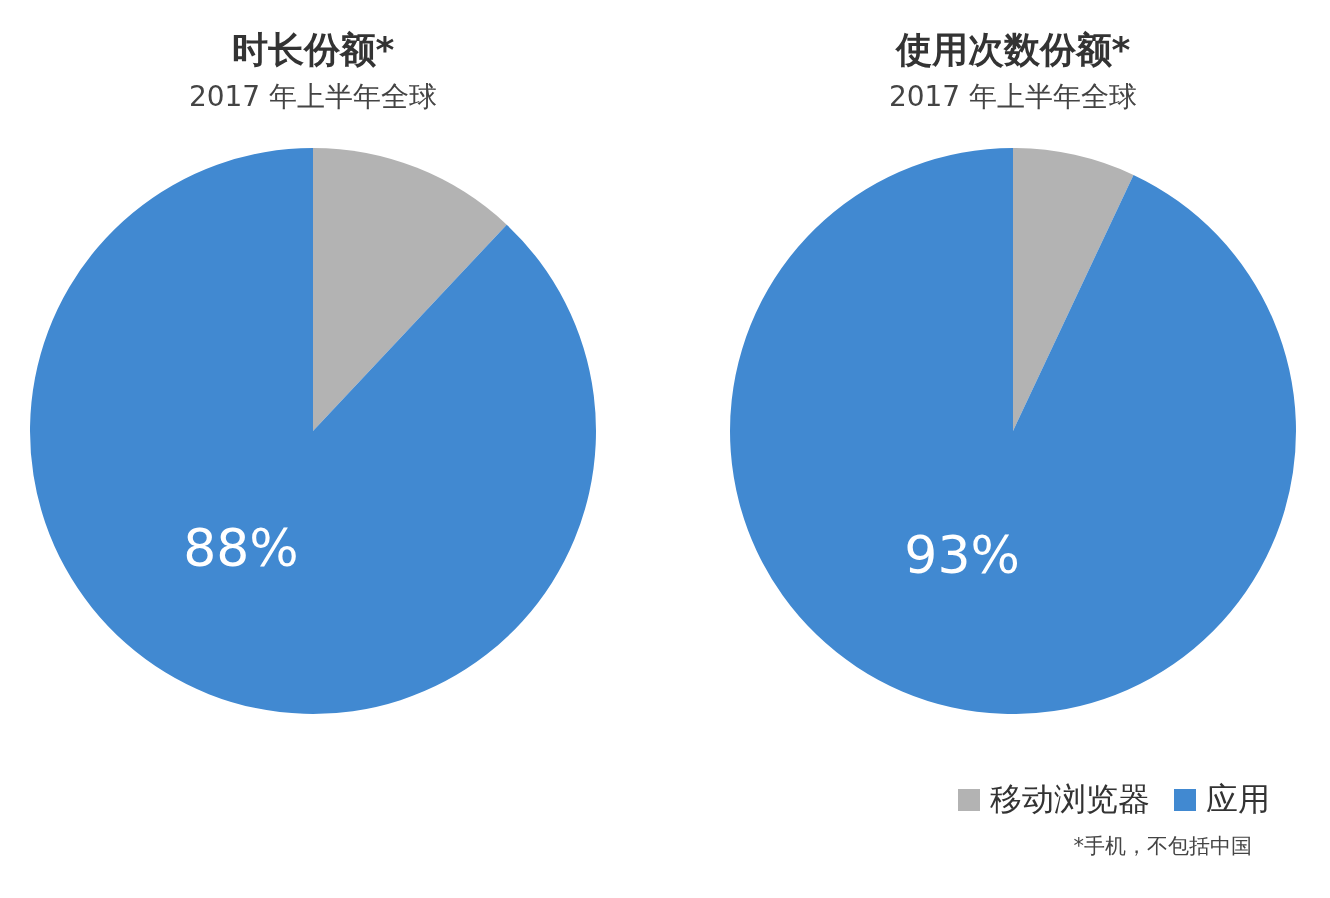  What do you see at coordinates (313, 50) in the screenshot?
I see `chart-title: 时长份额*` at bounding box center [313, 50].